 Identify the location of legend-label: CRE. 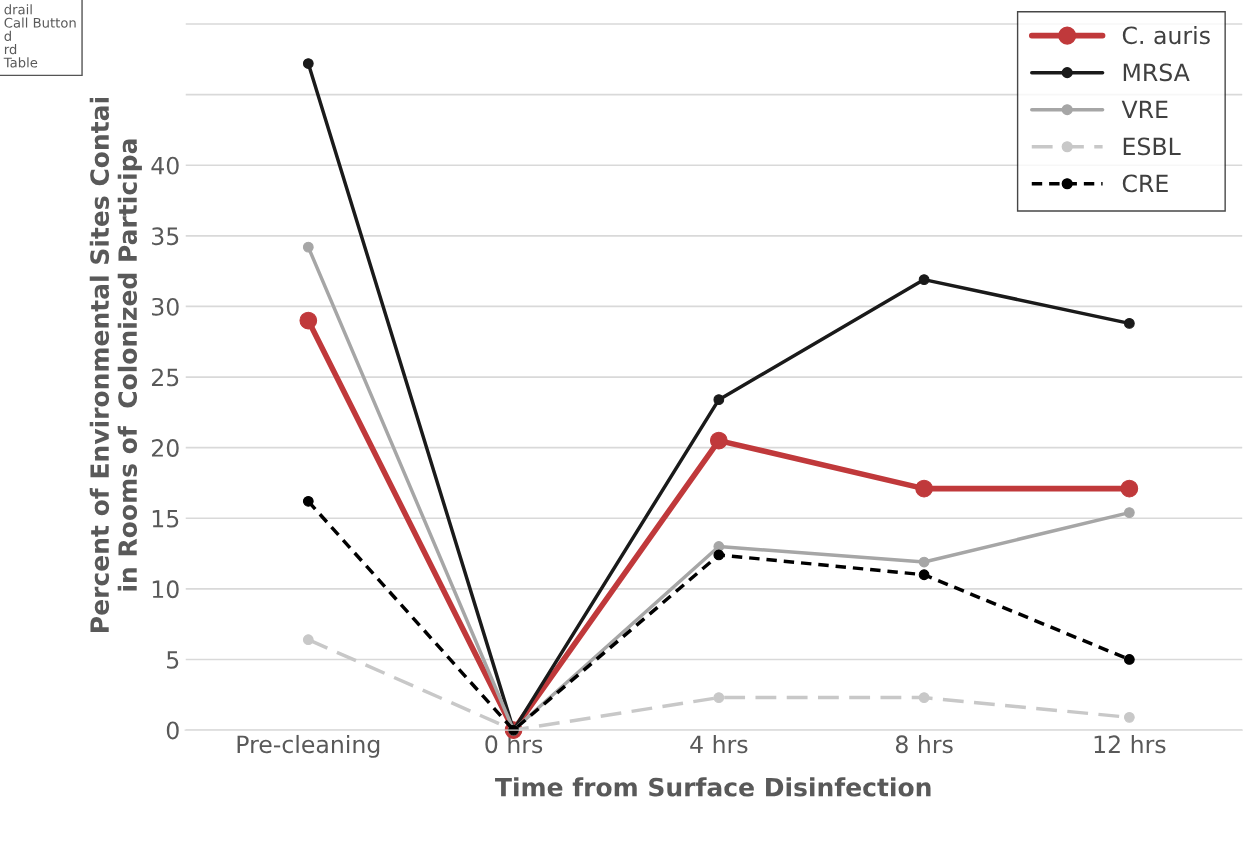
(1145, 183).